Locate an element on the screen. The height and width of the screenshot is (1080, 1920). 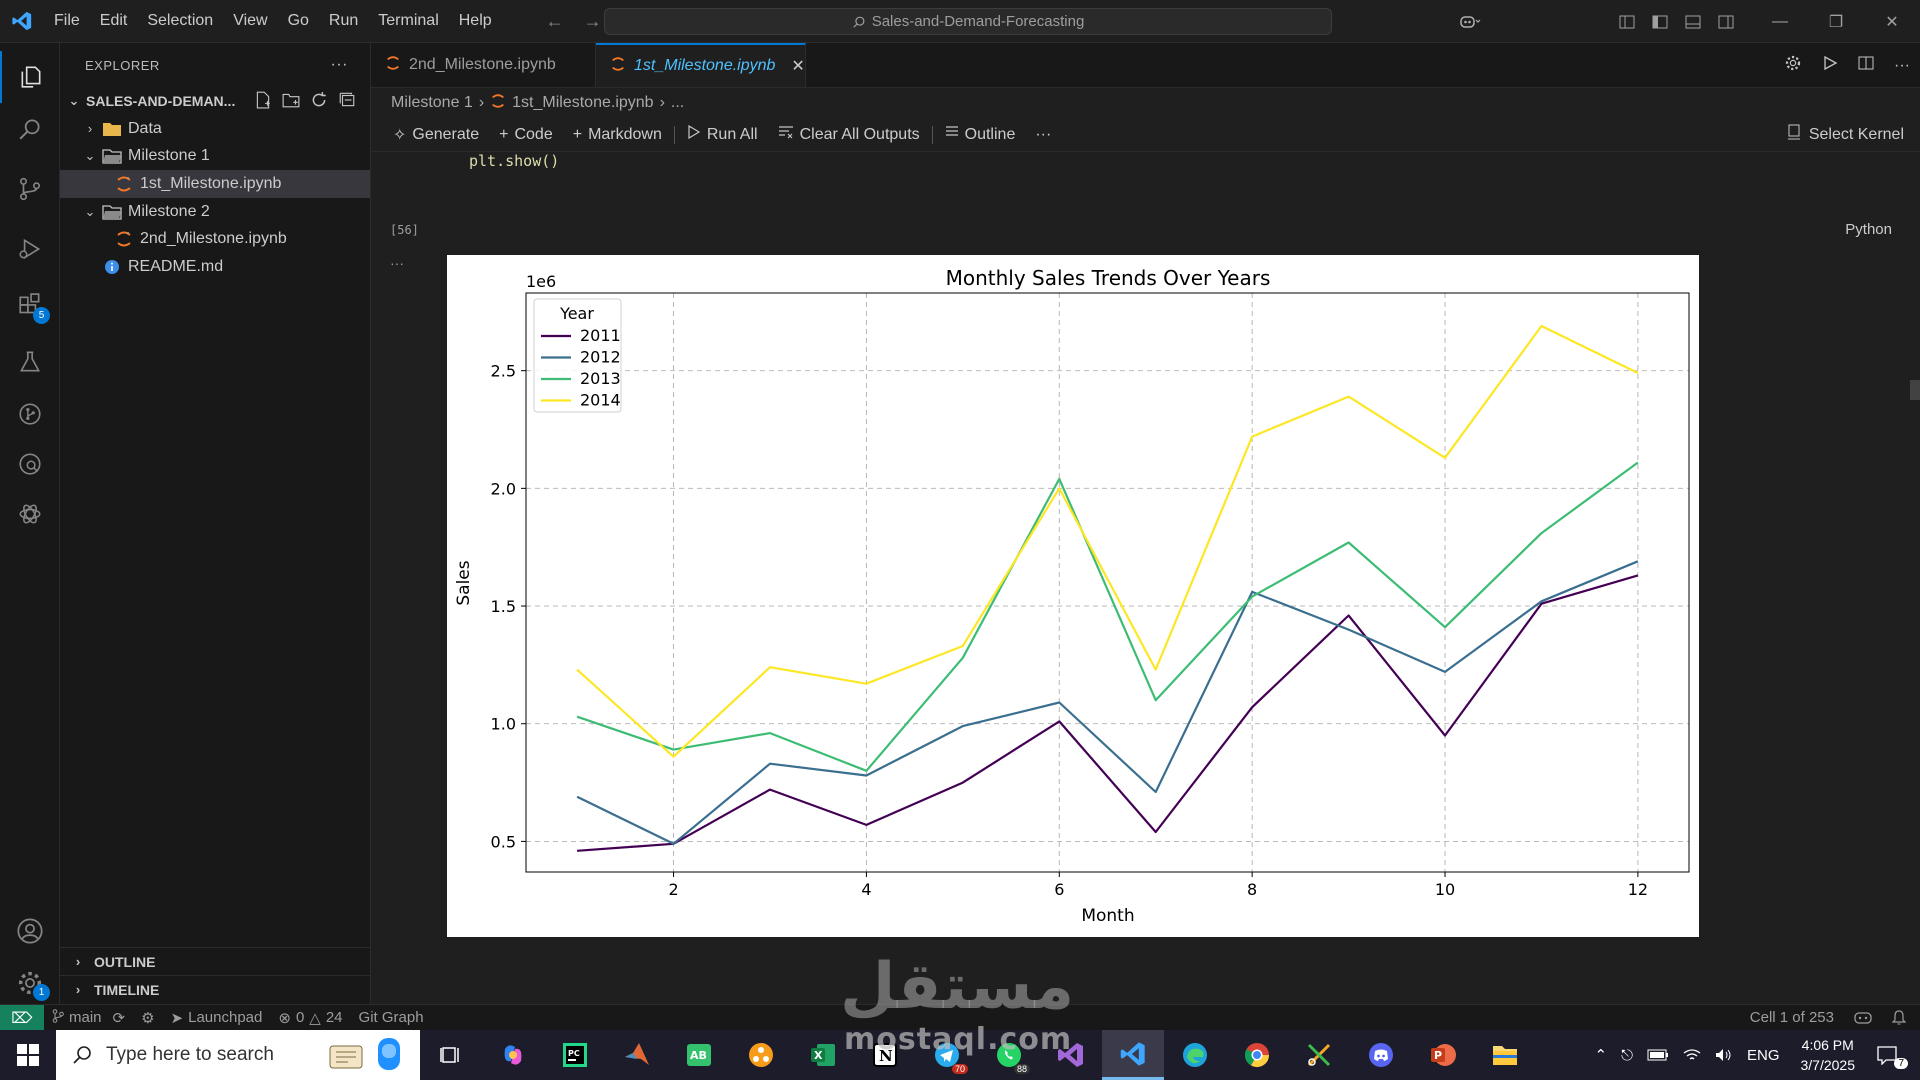
menu-edit: Edit is located at coordinates (113, 20).